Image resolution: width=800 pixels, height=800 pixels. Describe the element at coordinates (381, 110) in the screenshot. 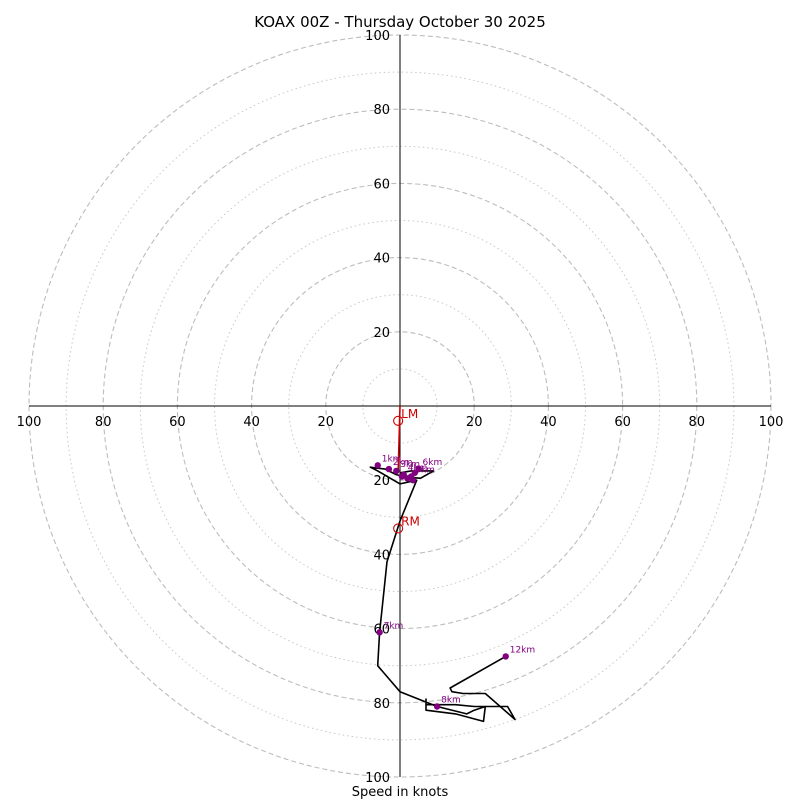

I see `y-tick-label-top: 80` at that location.